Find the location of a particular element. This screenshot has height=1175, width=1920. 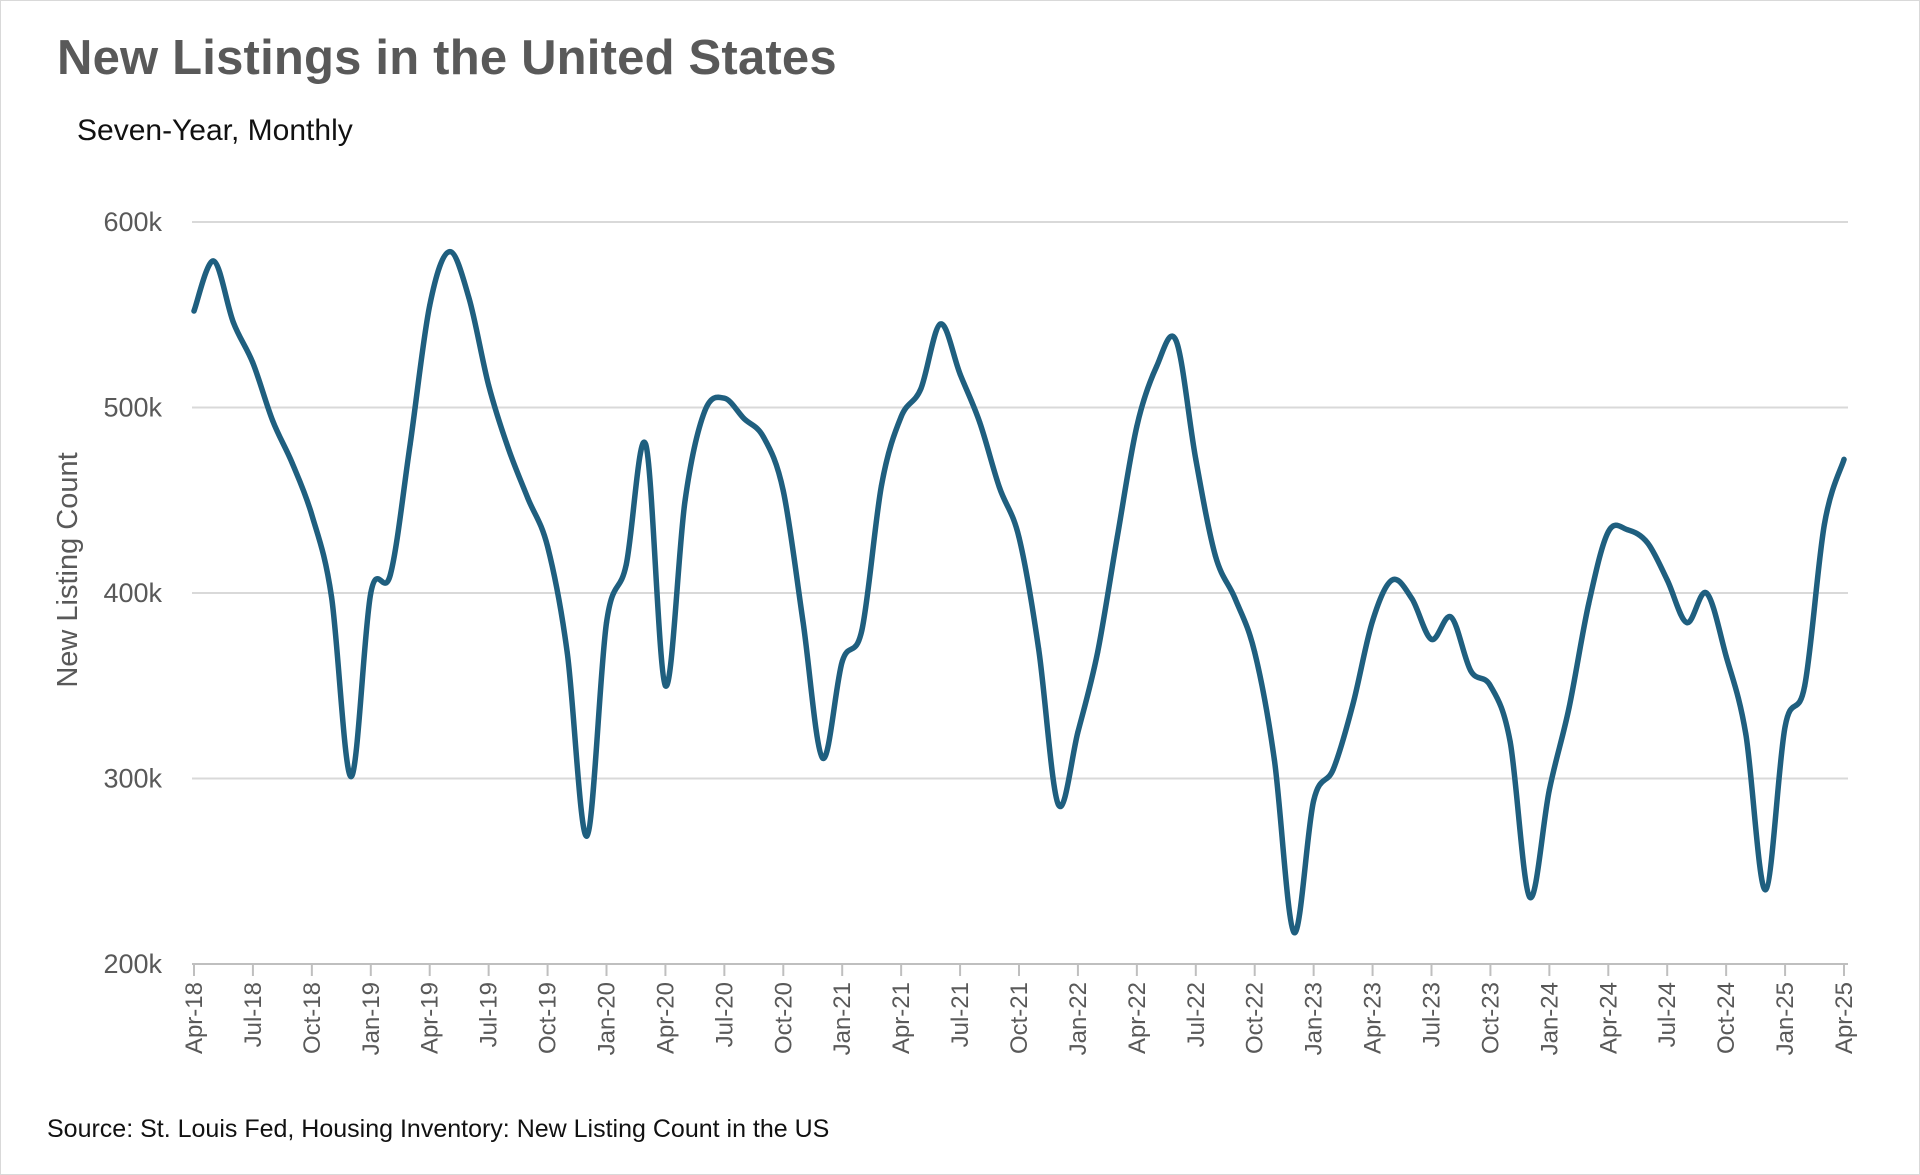

x-tick-label: Jan-22 is located at coordinates (1078, 1018).